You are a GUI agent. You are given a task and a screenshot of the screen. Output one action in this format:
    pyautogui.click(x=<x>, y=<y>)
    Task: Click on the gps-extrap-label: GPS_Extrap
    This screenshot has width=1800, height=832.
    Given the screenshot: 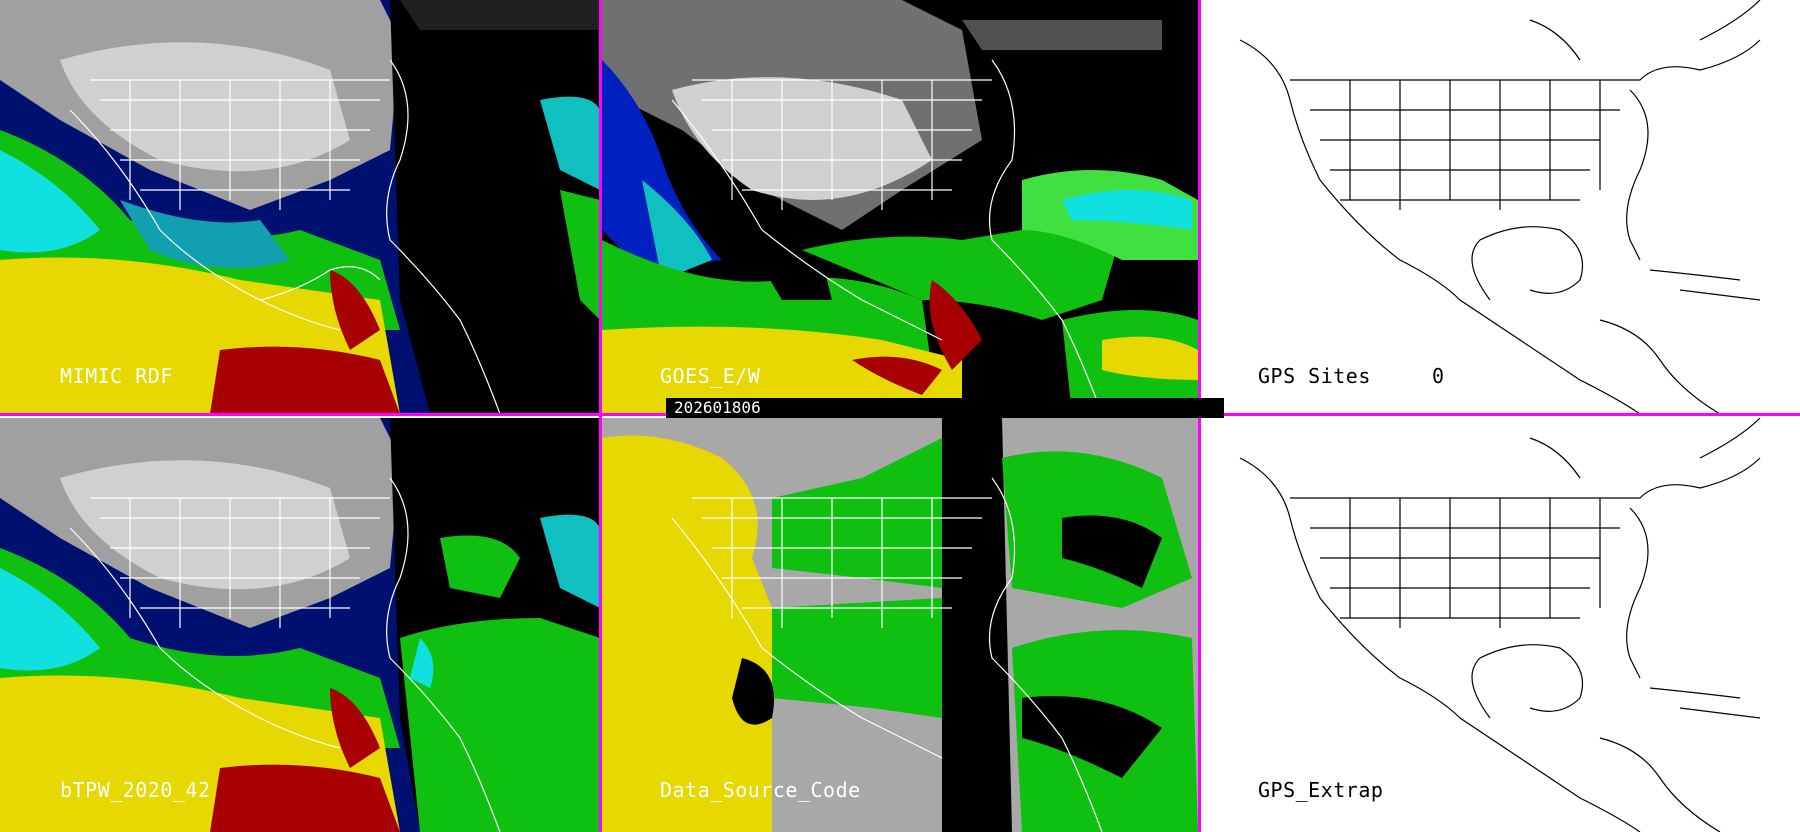 What is the action you would take?
    pyautogui.click(x=1321, y=790)
    